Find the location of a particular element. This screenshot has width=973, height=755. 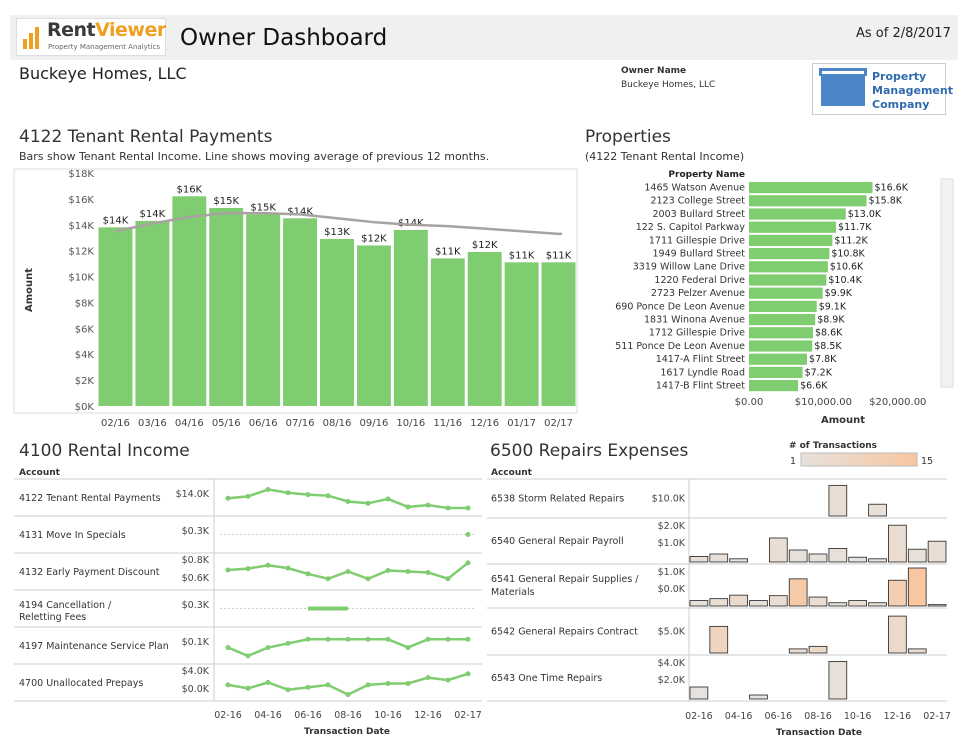

header-bar is located at coordinates (484, 37).